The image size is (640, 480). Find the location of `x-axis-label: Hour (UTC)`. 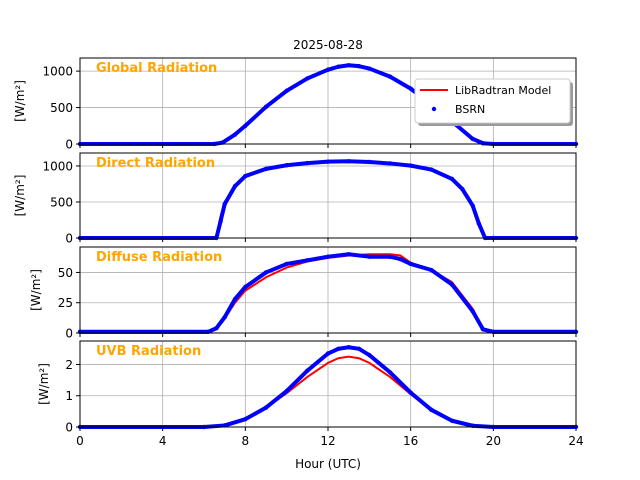

x-axis-label: Hour (UTC) is located at coordinates (328, 464).